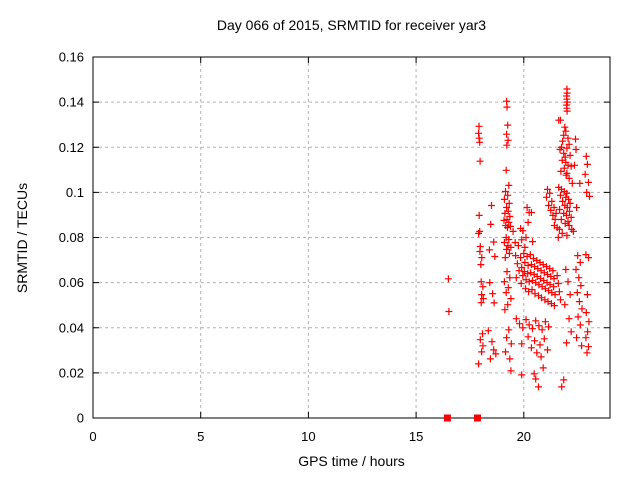 Image resolution: width=640 pixels, height=480 pixels. Describe the element at coordinates (92, 436) in the screenshot. I see `x-tick-label: 0` at that location.